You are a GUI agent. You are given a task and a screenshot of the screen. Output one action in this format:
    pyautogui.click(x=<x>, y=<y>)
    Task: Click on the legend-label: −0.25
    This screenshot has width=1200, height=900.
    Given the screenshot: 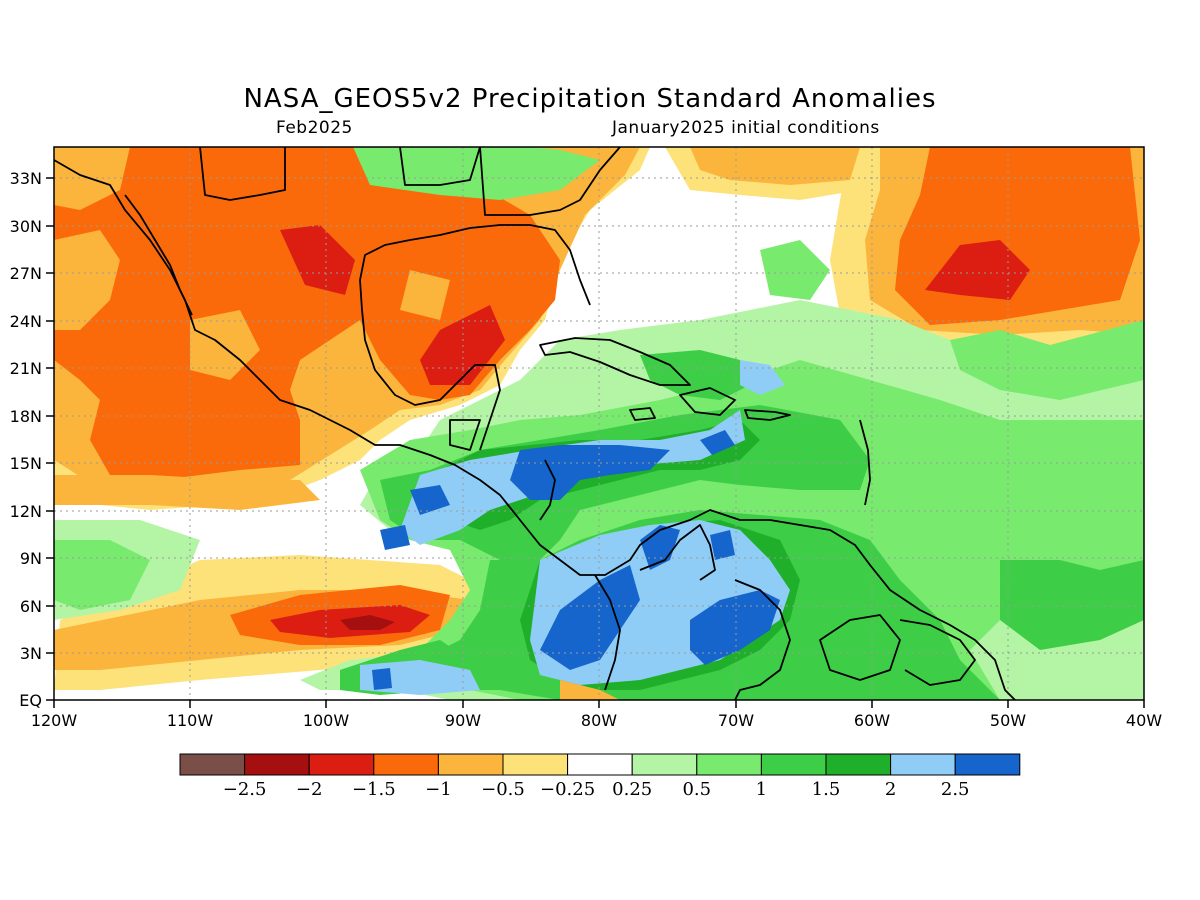 What is the action you would take?
    pyautogui.click(x=567, y=789)
    